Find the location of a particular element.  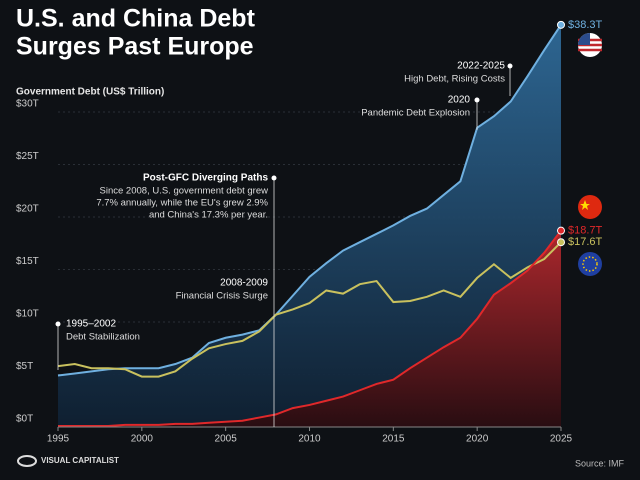

annotation-title: 2008-2009 is located at coordinates (244, 283).